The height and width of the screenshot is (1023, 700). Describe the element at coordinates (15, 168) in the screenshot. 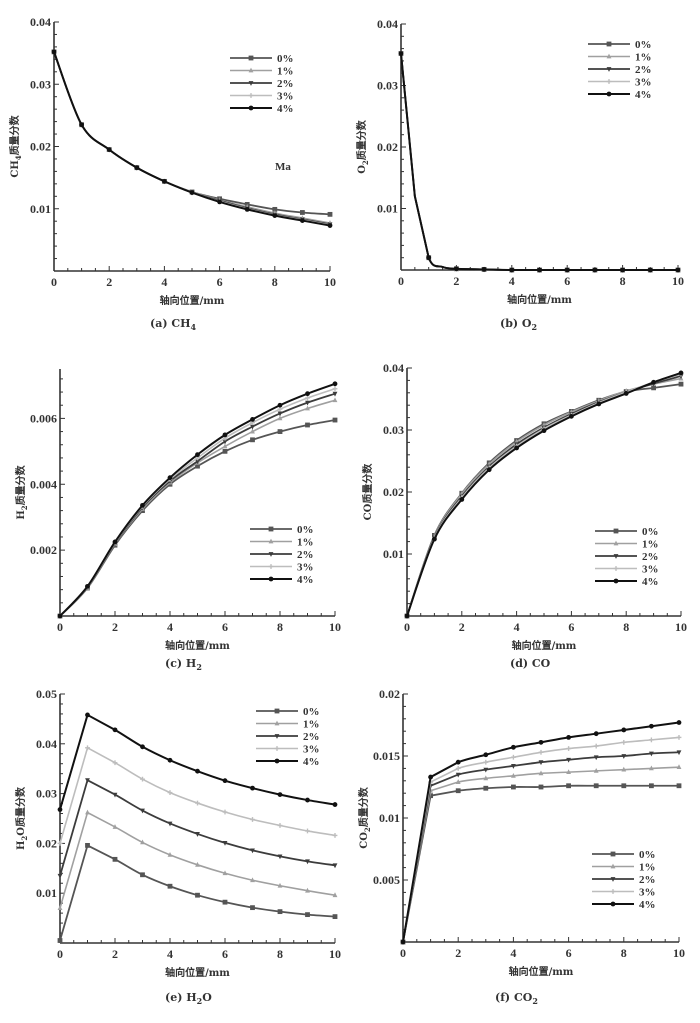

I see `y-axis-title-main: CH` at that location.